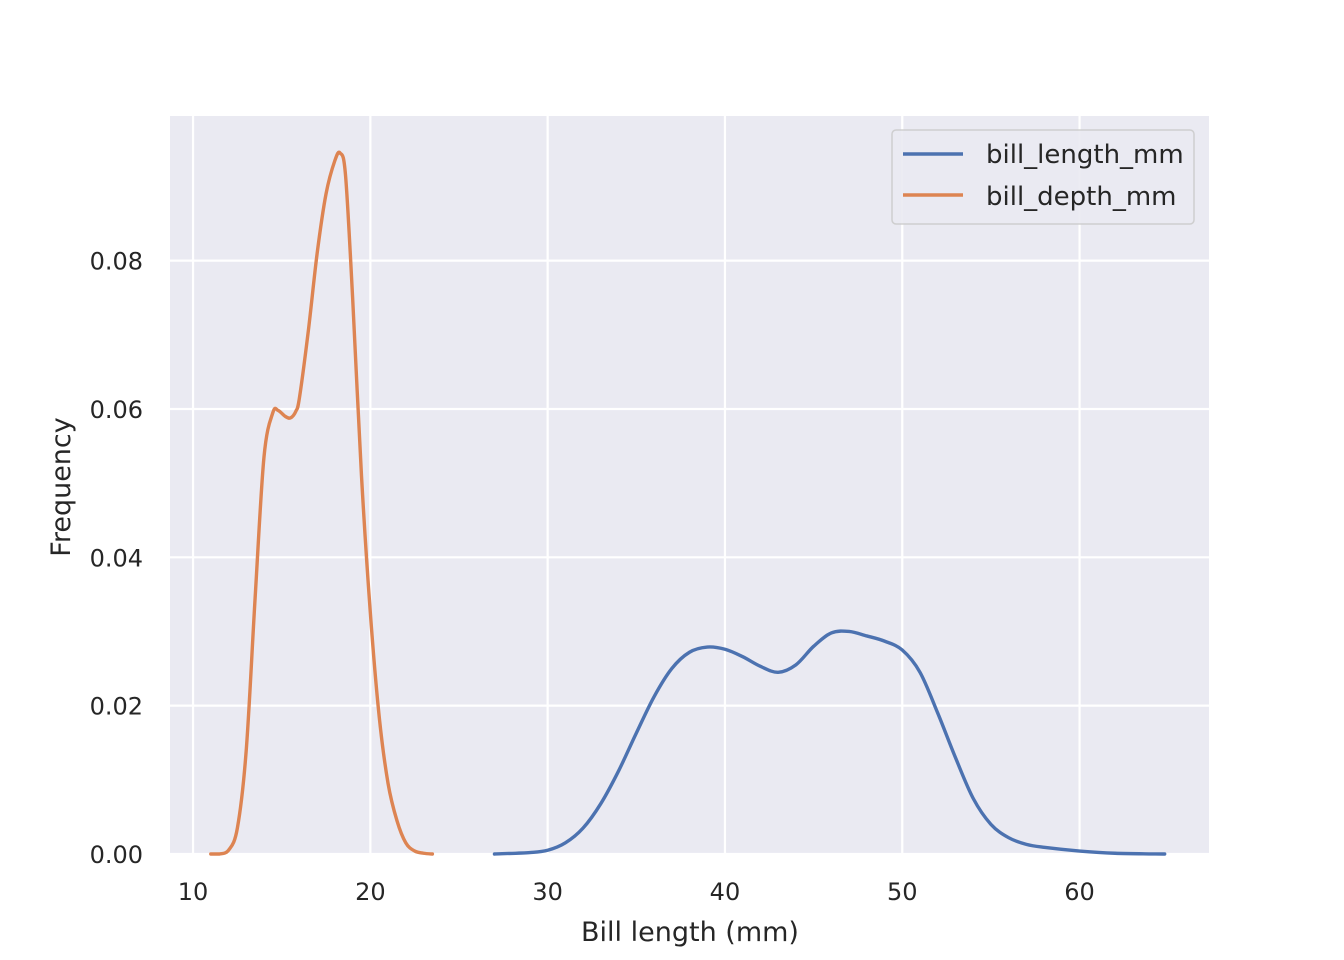  I want to click on y-tick-label: 0.02, so click(116, 707).